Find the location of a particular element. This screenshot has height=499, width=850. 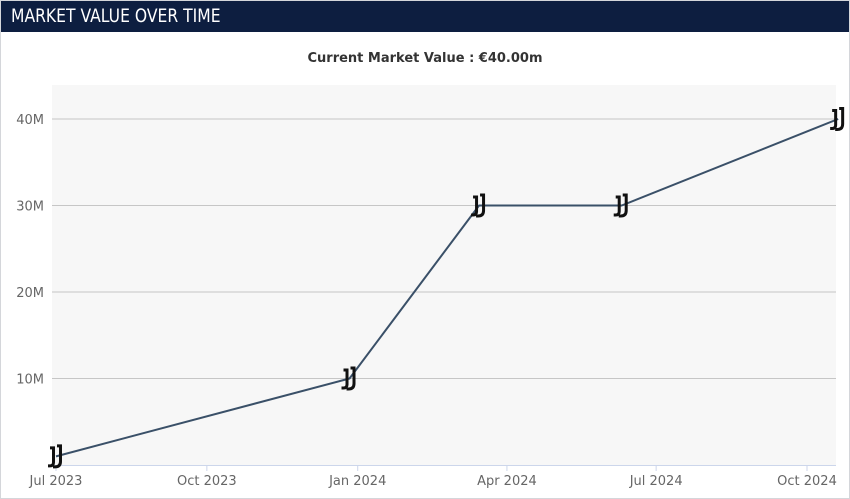

chart-subtitle: Current Market Value : €40.00m is located at coordinates (425, 58).